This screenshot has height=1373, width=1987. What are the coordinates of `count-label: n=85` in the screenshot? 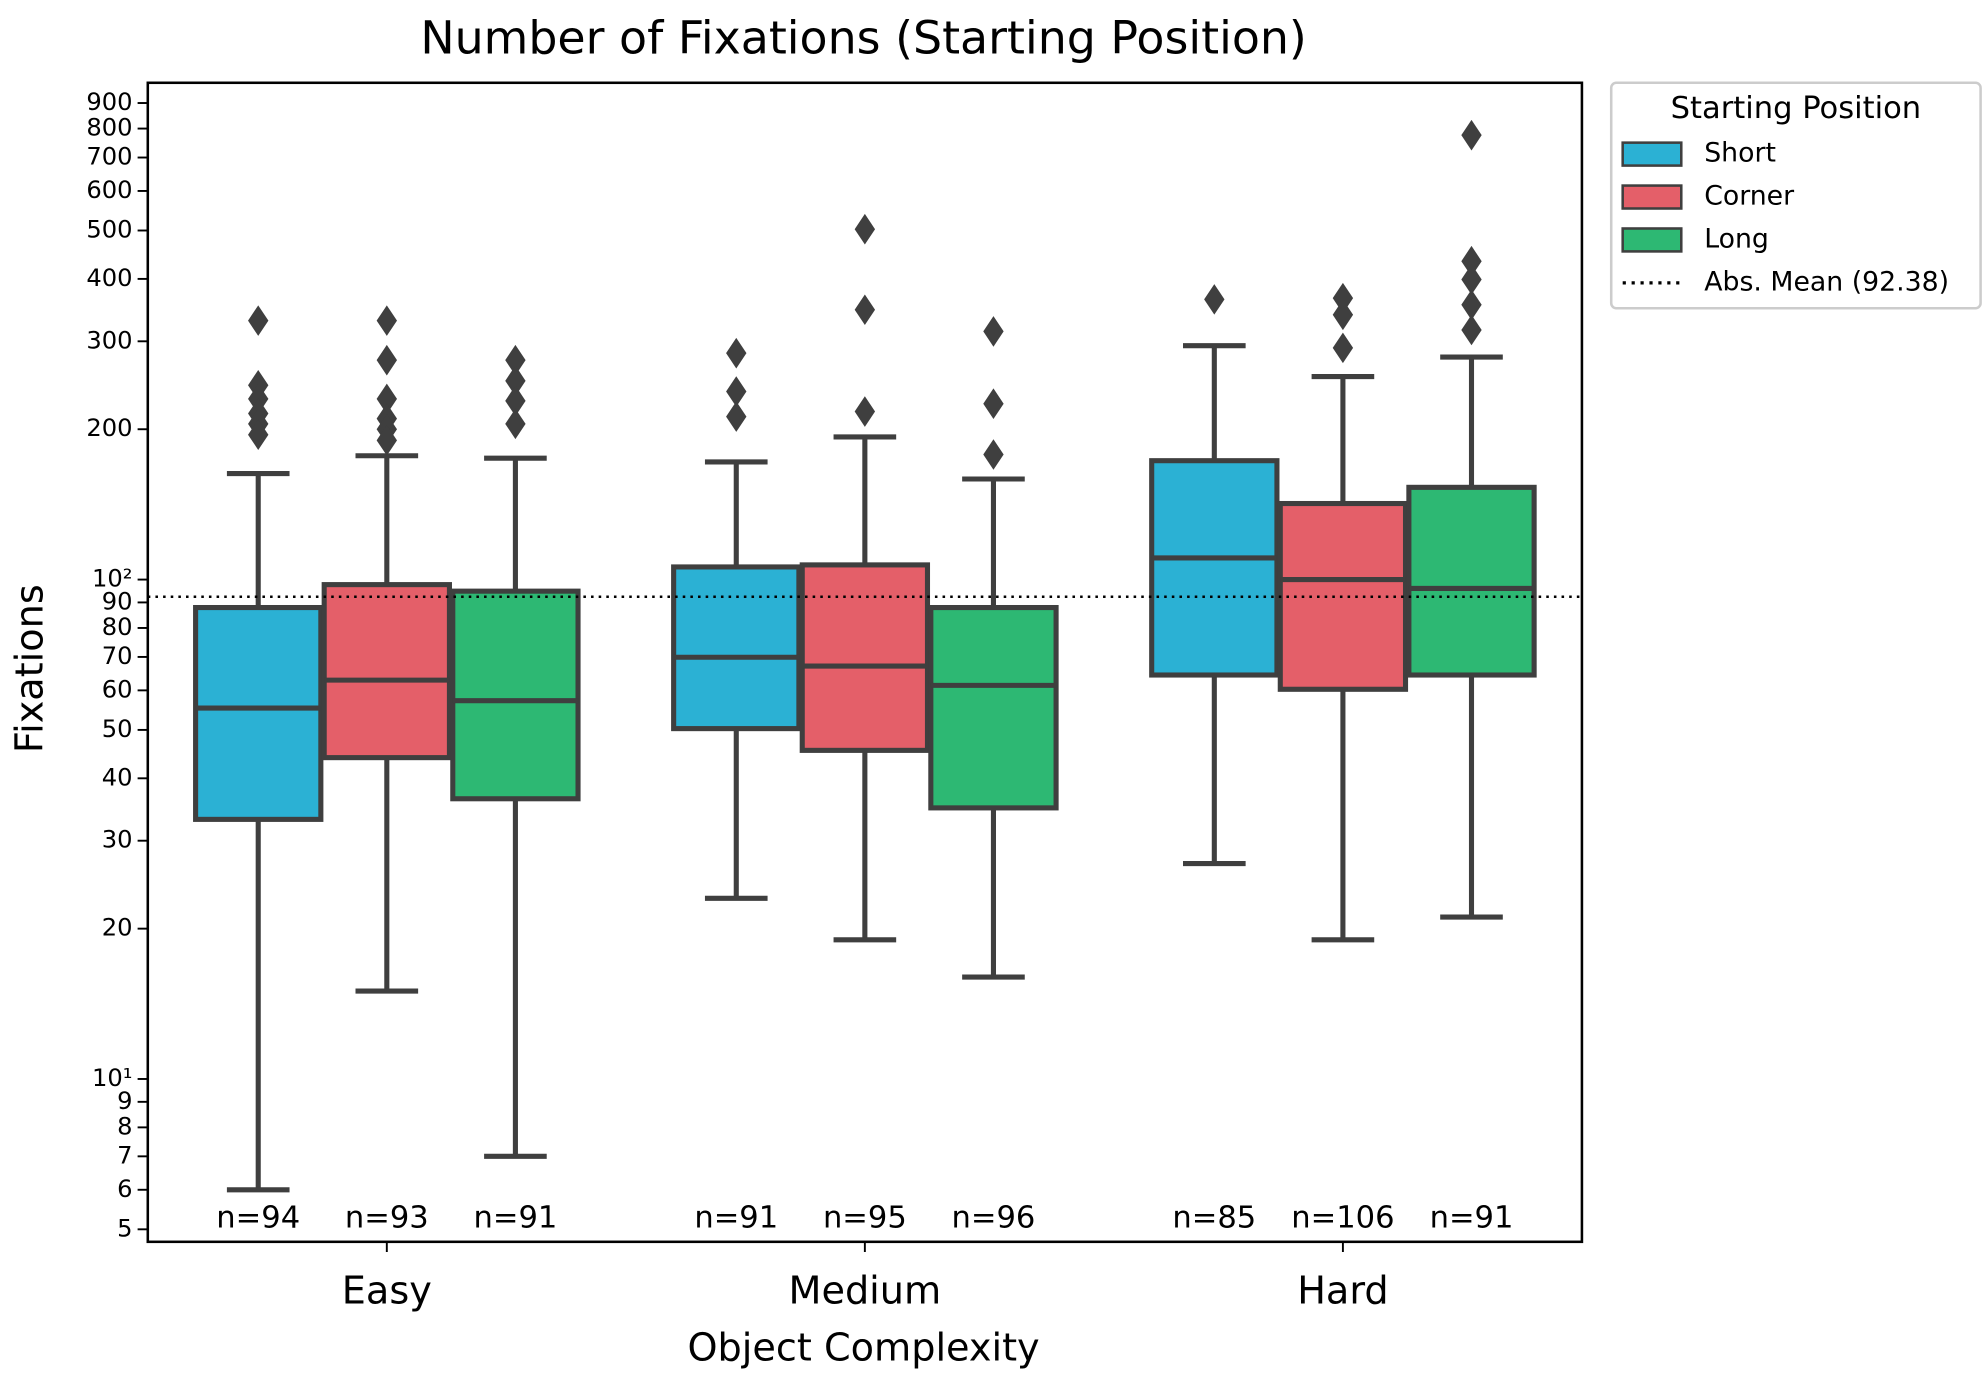 It's located at (1214, 1217).